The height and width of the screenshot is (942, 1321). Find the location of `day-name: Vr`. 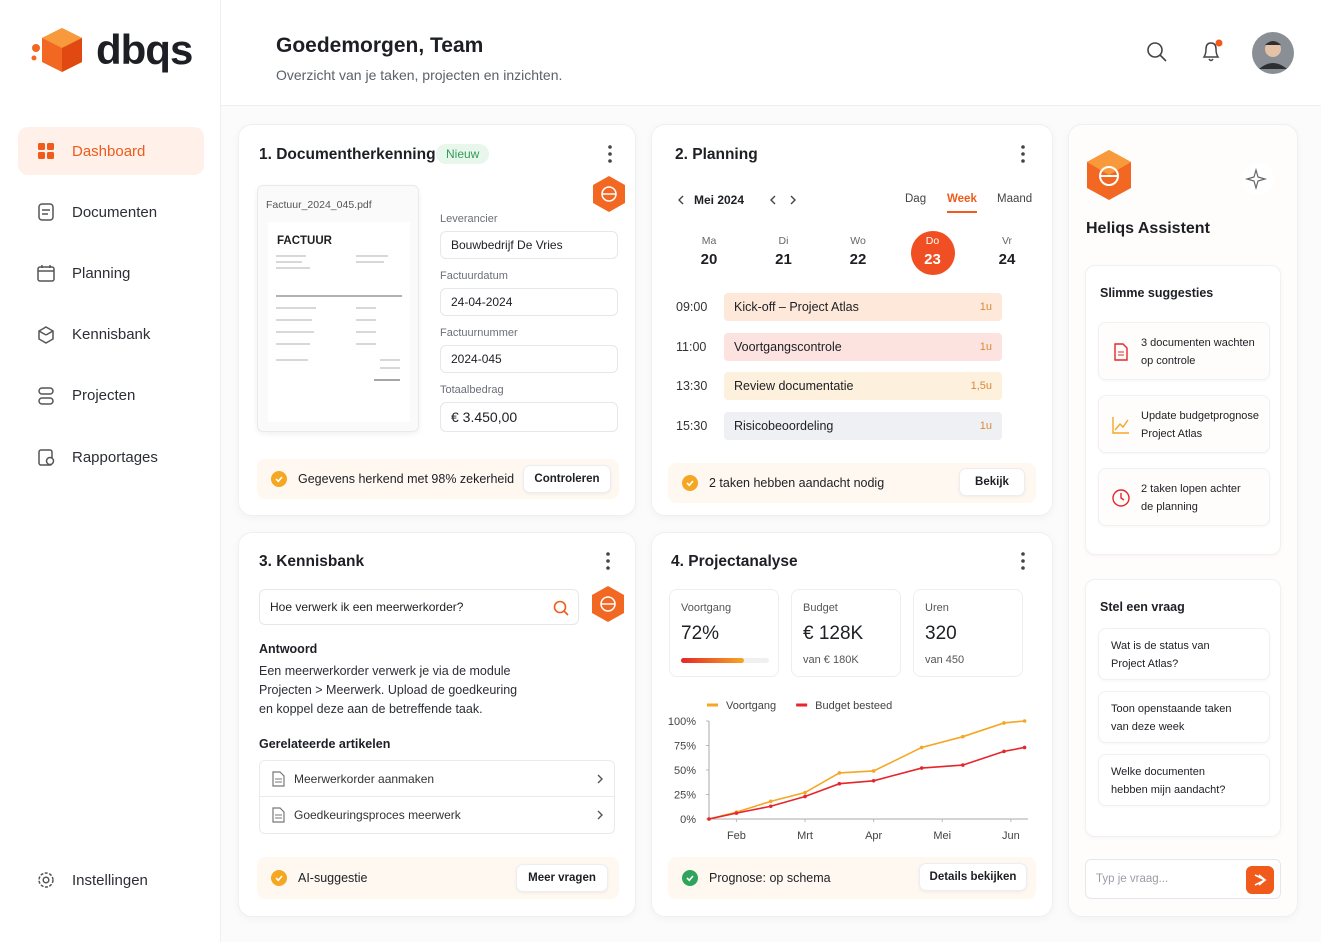

day-name: Vr is located at coordinates (1007, 241).